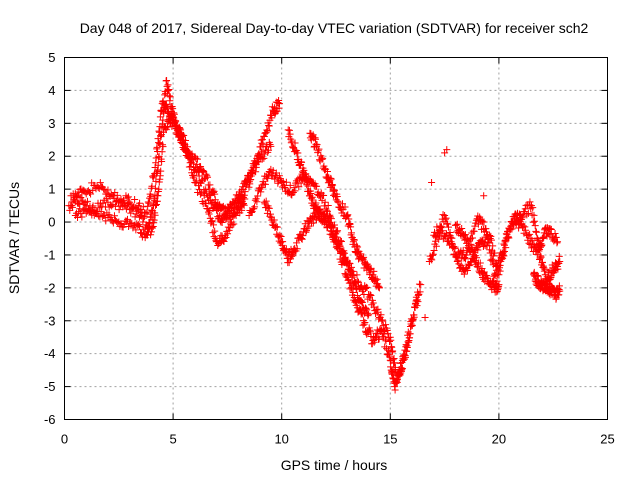 This screenshot has width=640, height=480. I want to click on x-tick-label: 15, so click(390, 439).